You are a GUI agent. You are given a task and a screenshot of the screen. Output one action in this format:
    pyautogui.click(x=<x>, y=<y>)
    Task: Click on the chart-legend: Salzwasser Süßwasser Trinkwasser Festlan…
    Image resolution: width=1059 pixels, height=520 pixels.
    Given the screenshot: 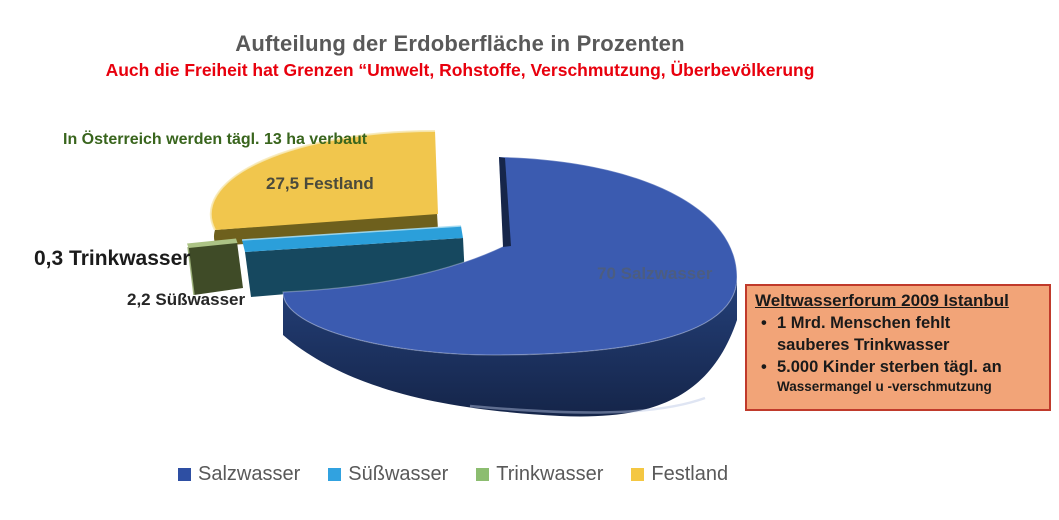 What is the action you would take?
    pyautogui.click(x=453, y=474)
    